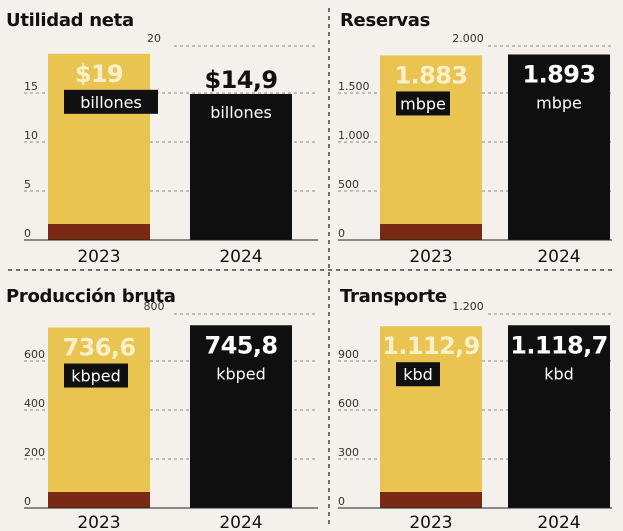 This screenshot has height=531, width=623. I want to click on chart-title: Reservas, so click(385, 20).